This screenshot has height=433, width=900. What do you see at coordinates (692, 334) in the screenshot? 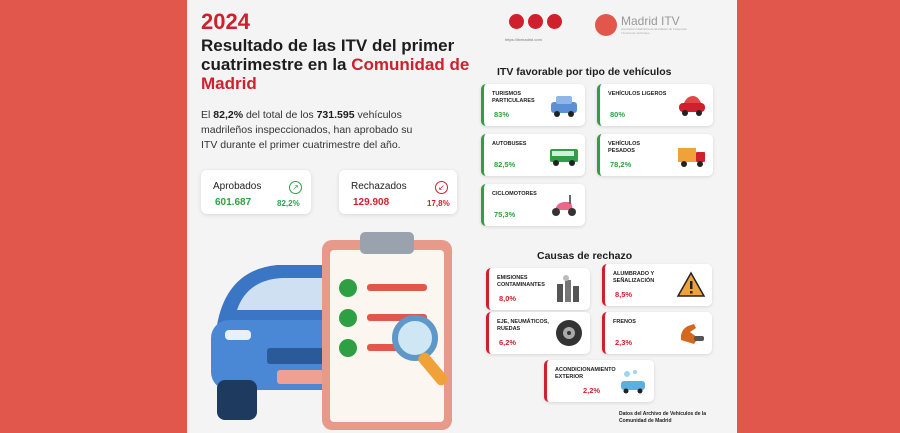
I see `brake-icon` at bounding box center [692, 334].